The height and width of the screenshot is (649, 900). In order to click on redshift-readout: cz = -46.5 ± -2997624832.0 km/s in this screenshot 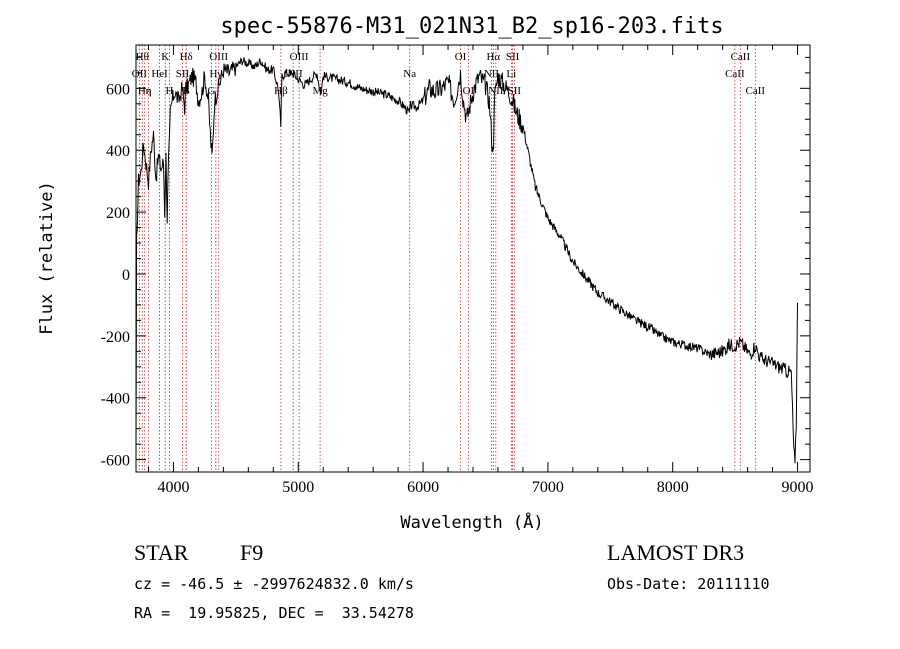, I will do `click(274, 584)`.